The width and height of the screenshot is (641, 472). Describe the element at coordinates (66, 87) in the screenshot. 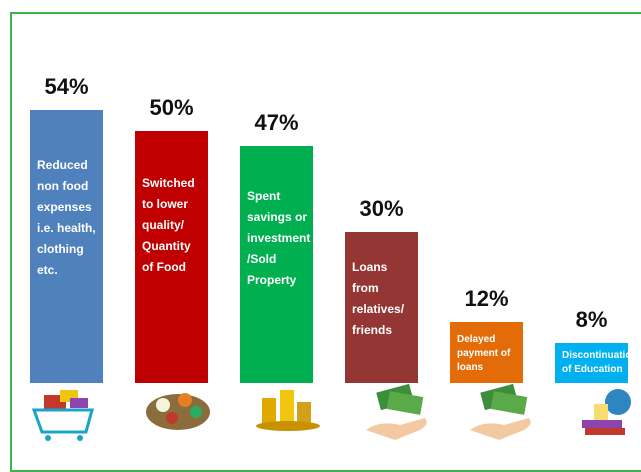

I see `value-label: 54%` at that location.